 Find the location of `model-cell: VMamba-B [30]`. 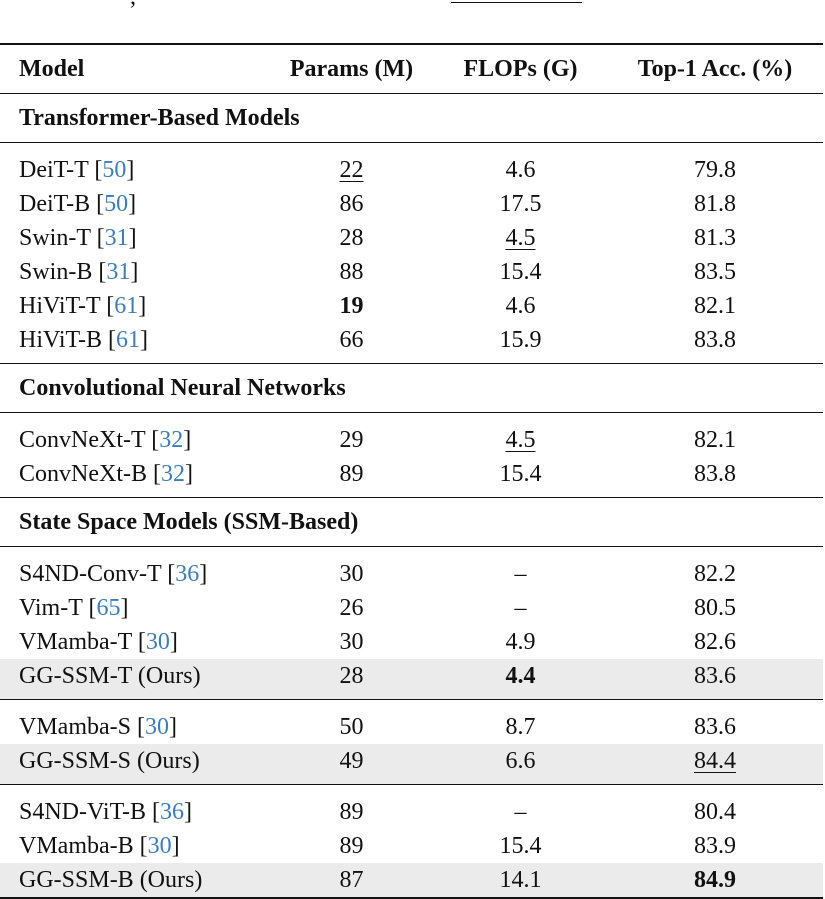

model-cell: VMamba-B [30] is located at coordinates (99, 846).